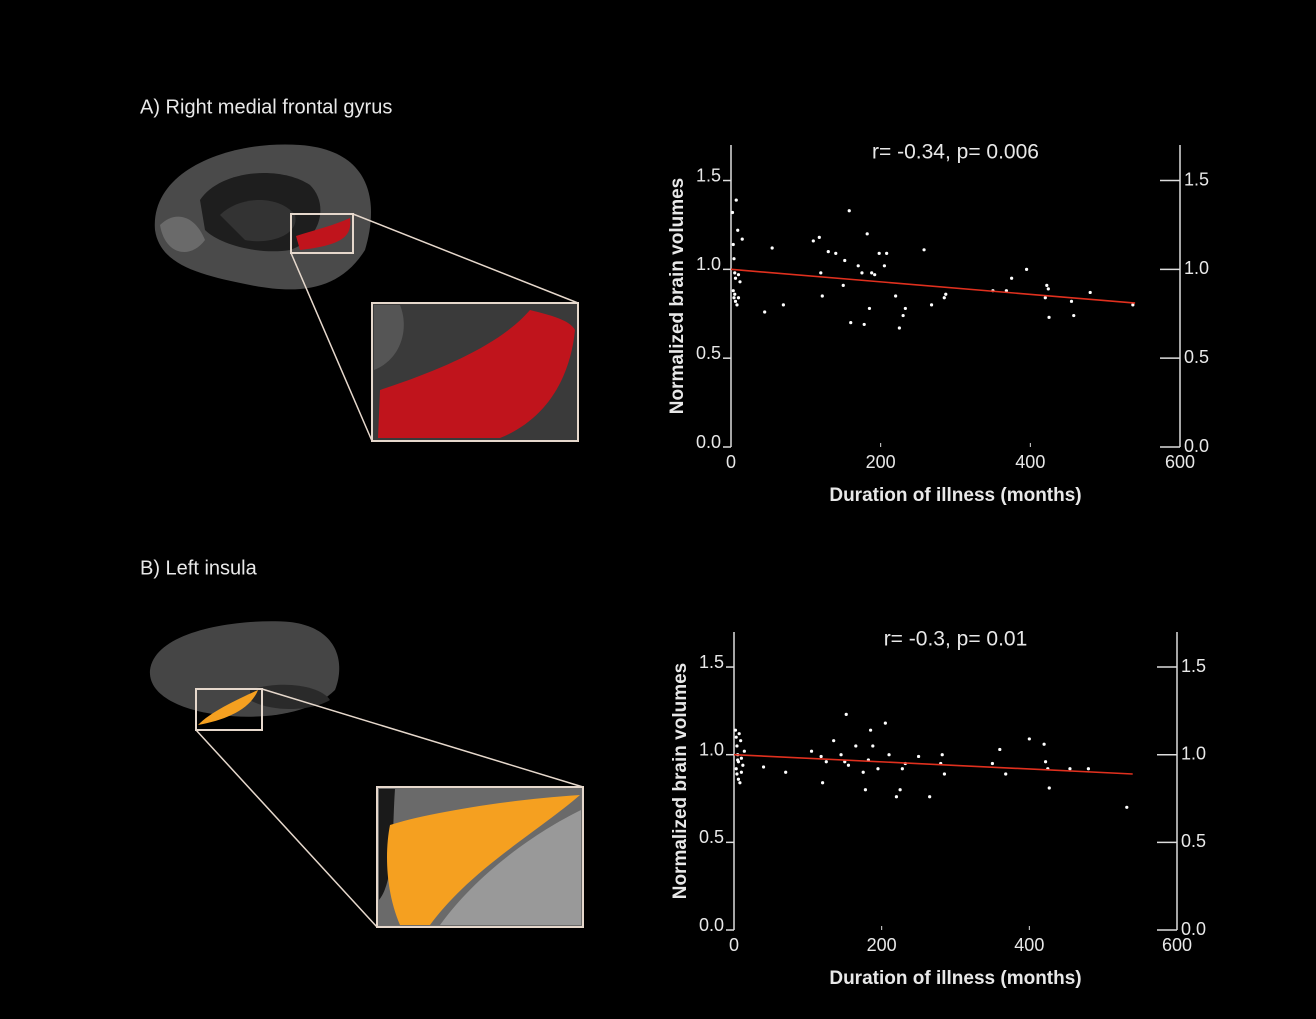 This screenshot has height=1019, width=1316. What do you see at coordinates (680, 781) in the screenshot?
I see `y-axis-label: Normalized brain volumes` at bounding box center [680, 781].